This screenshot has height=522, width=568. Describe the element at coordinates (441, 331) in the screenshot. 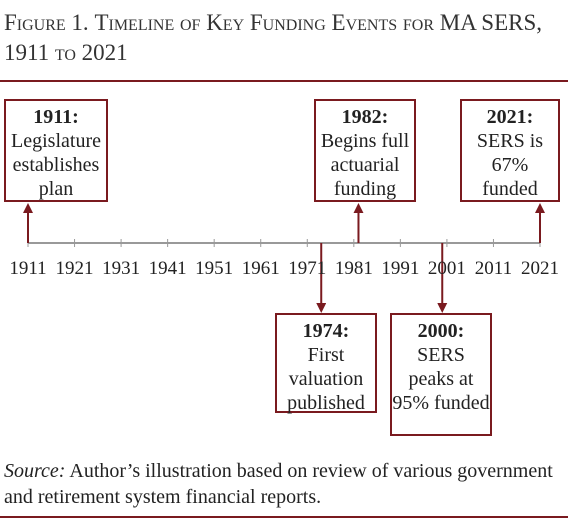

I see `event-year: 2000:` at that location.